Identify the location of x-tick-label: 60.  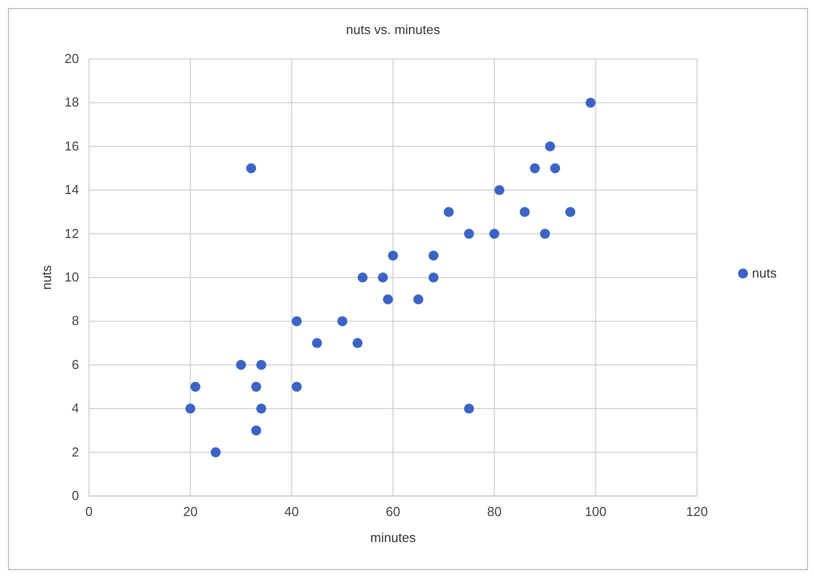
(393, 511).